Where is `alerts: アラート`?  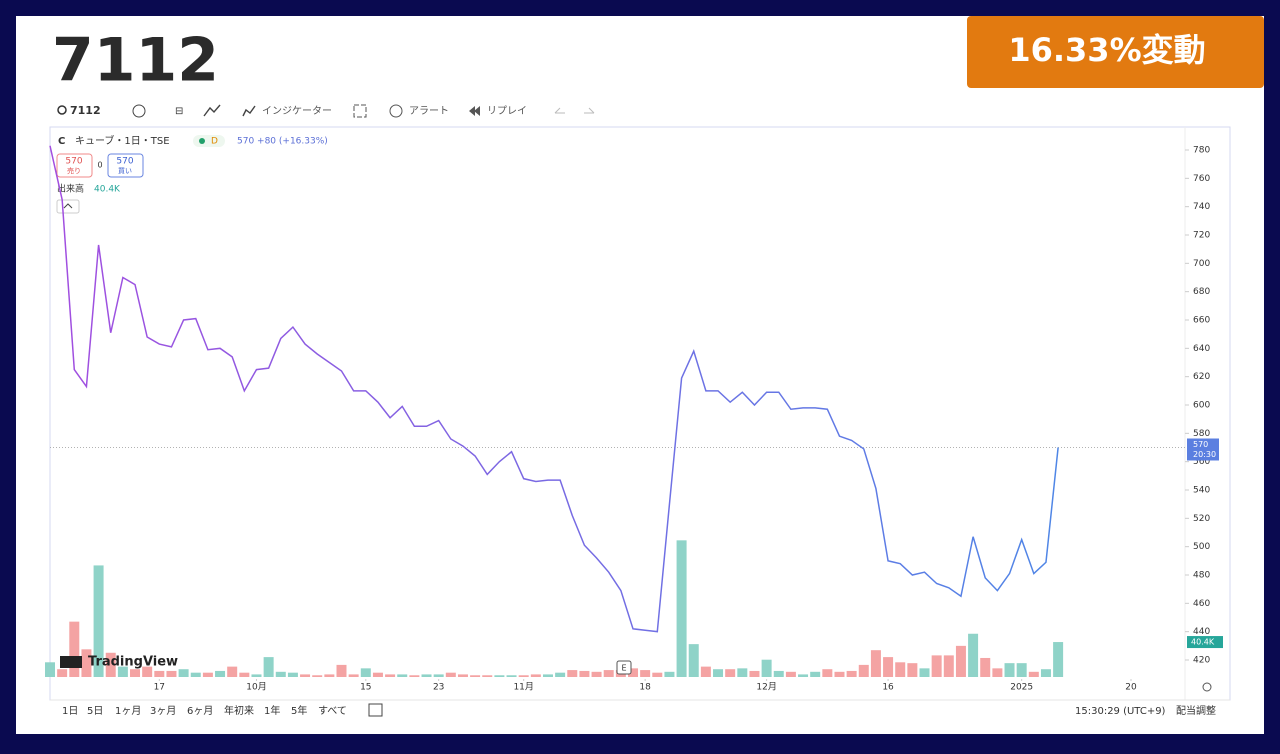 alerts: アラート is located at coordinates (429, 111).